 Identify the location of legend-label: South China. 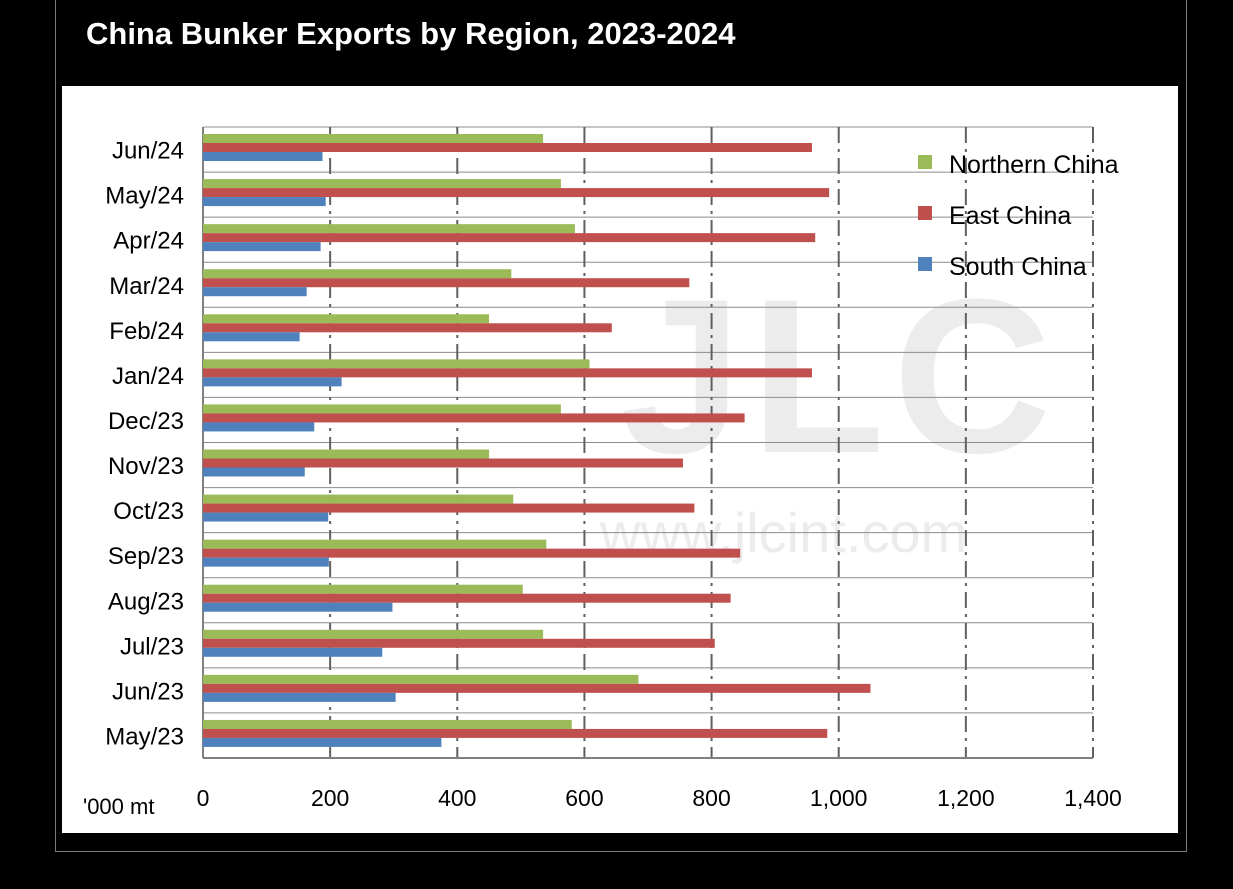
(1018, 267).